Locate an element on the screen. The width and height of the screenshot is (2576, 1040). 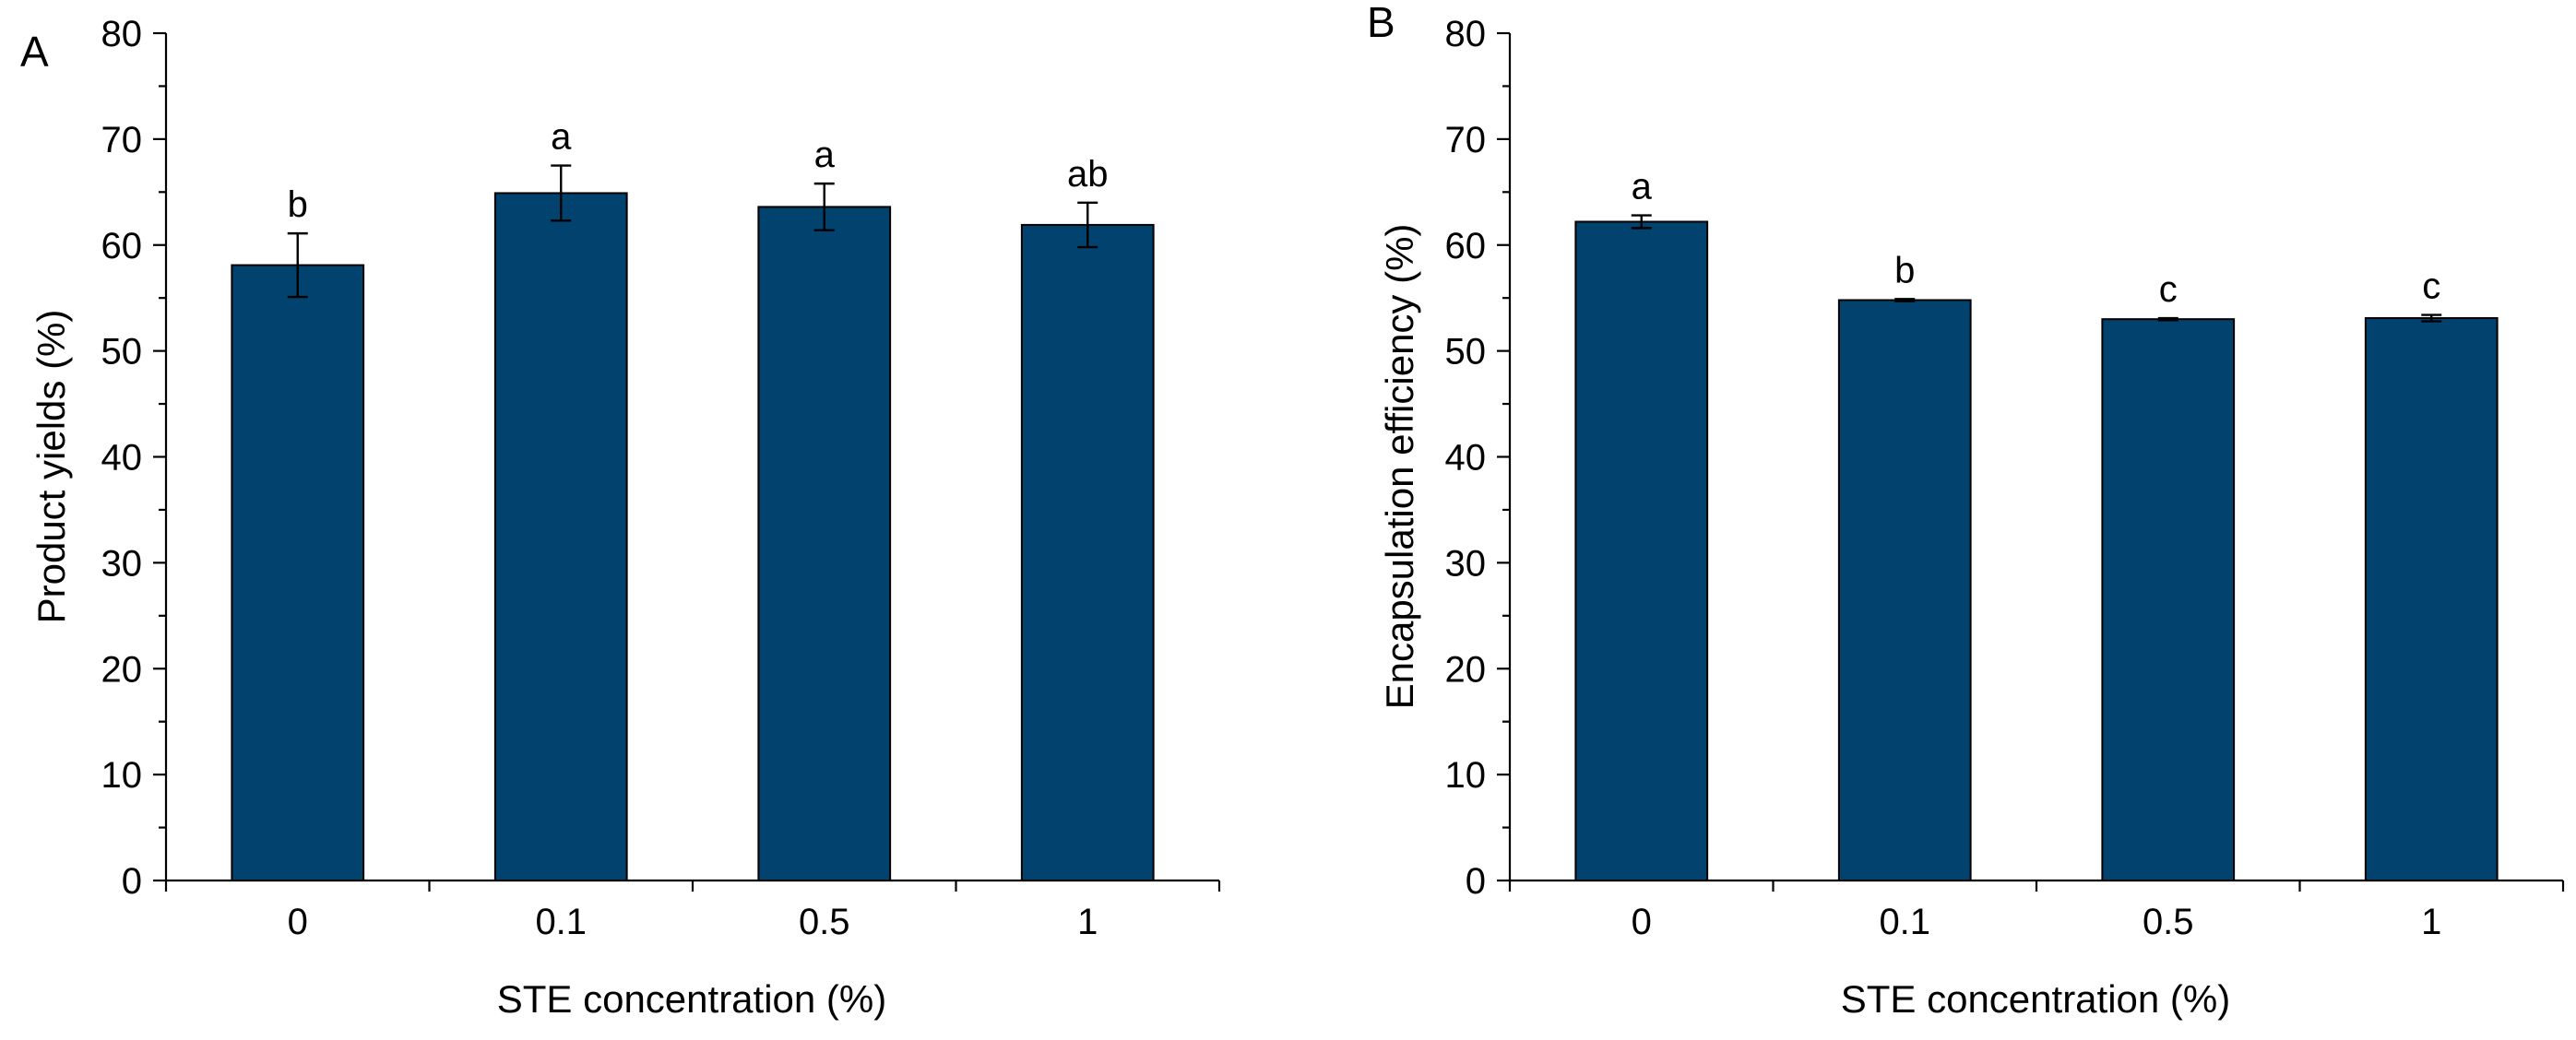
panel-b-y-axis-title: Encapsulation efficiency (%) is located at coordinates (1400, 467).